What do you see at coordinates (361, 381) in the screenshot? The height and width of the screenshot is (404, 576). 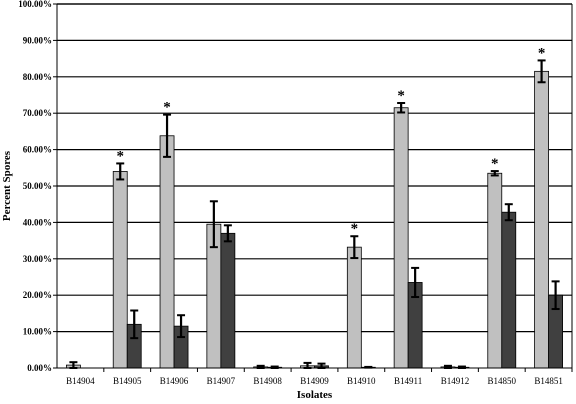 I see `x-tick-label: B14910` at bounding box center [361, 381].